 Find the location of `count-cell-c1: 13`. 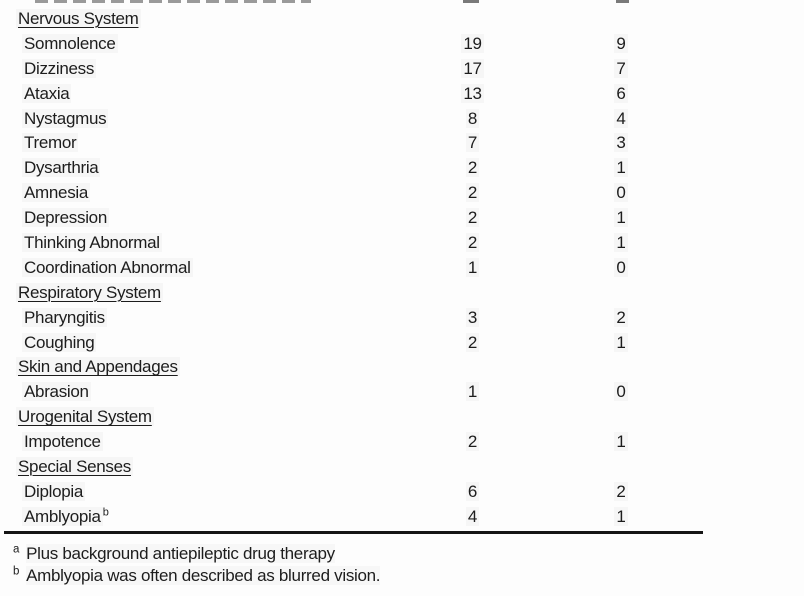

count-cell-c1: 13 is located at coordinates (472, 93).